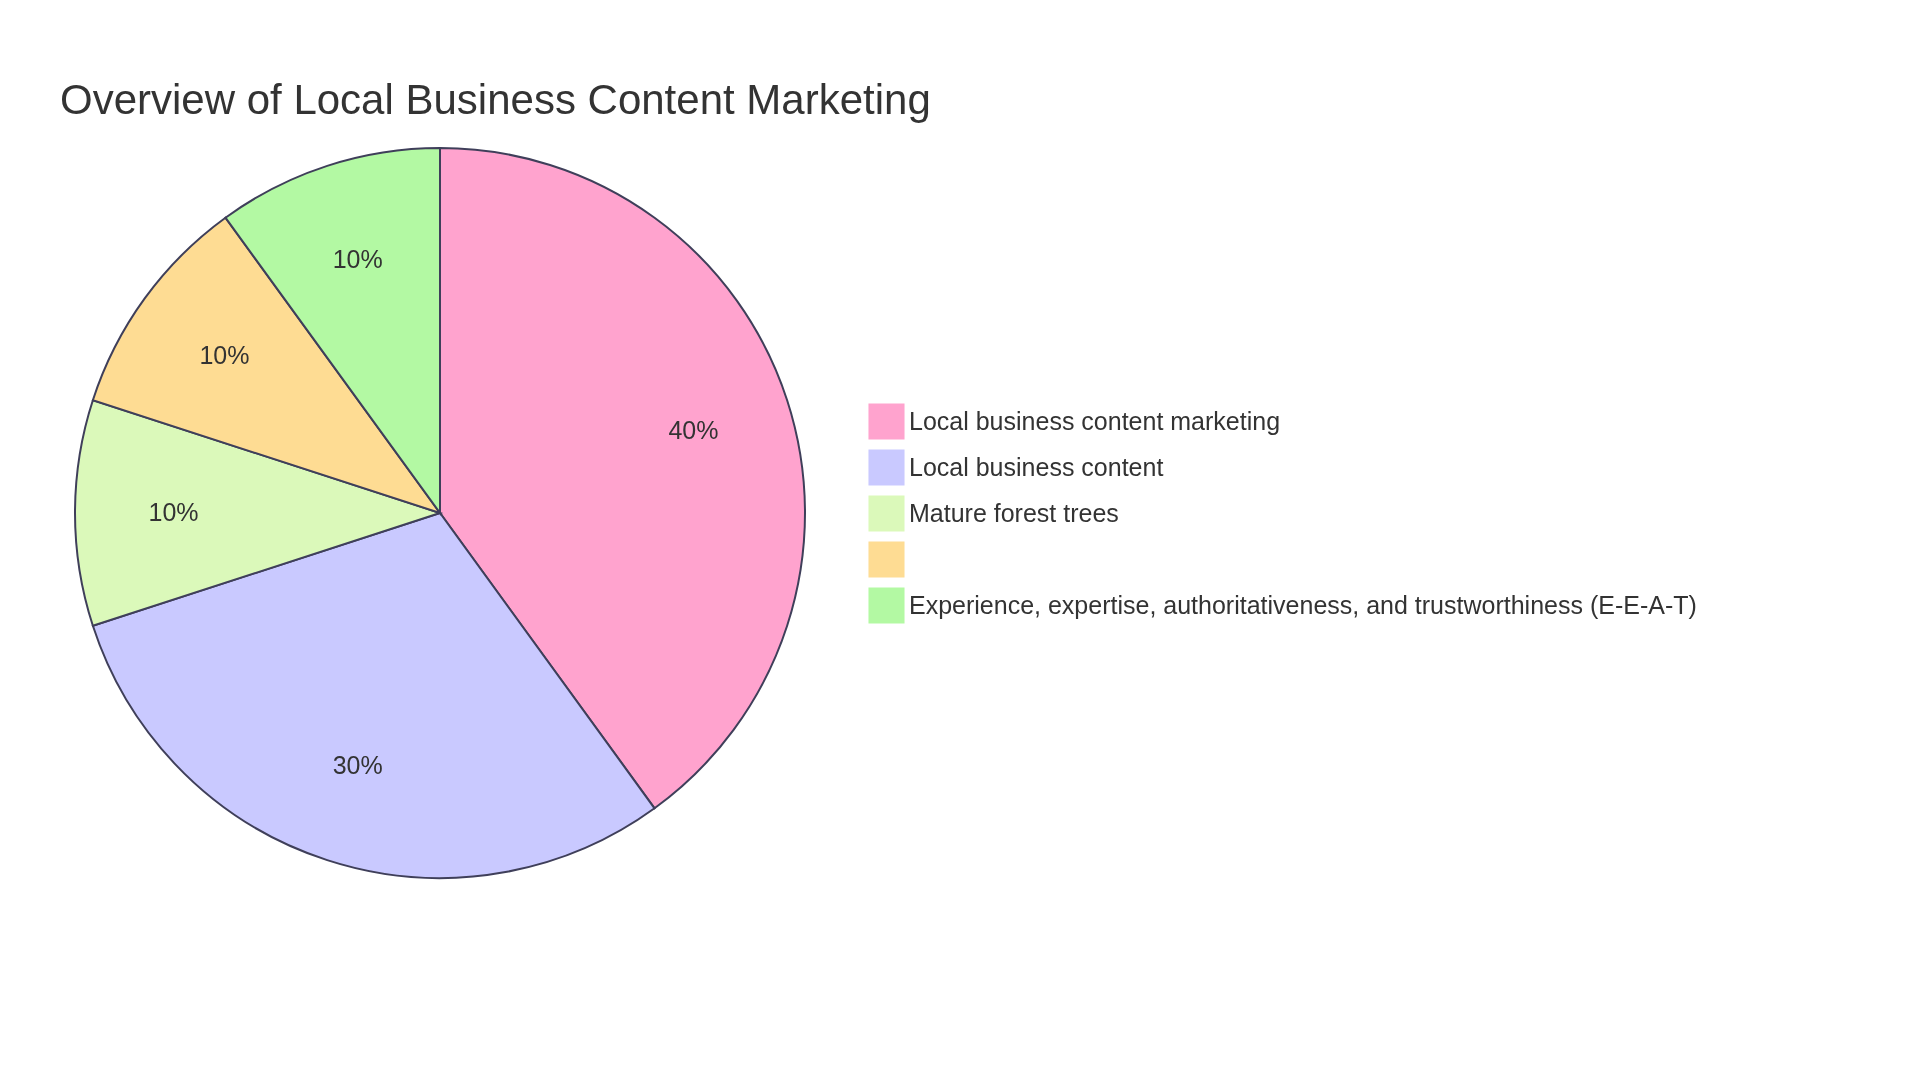 The width and height of the screenshot is (1920, 1080). I want to click on data-label: 40%, so click(693, 429).